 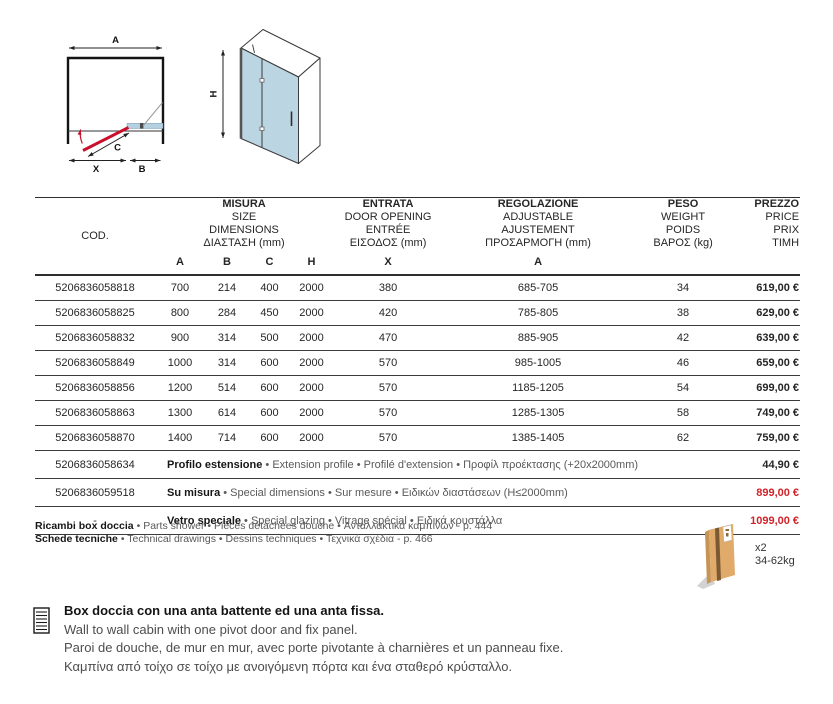 What do you see at coordinates (227, 388) in the screenshot?
I see `cell-b: 514` at bounding box center [227, 388].